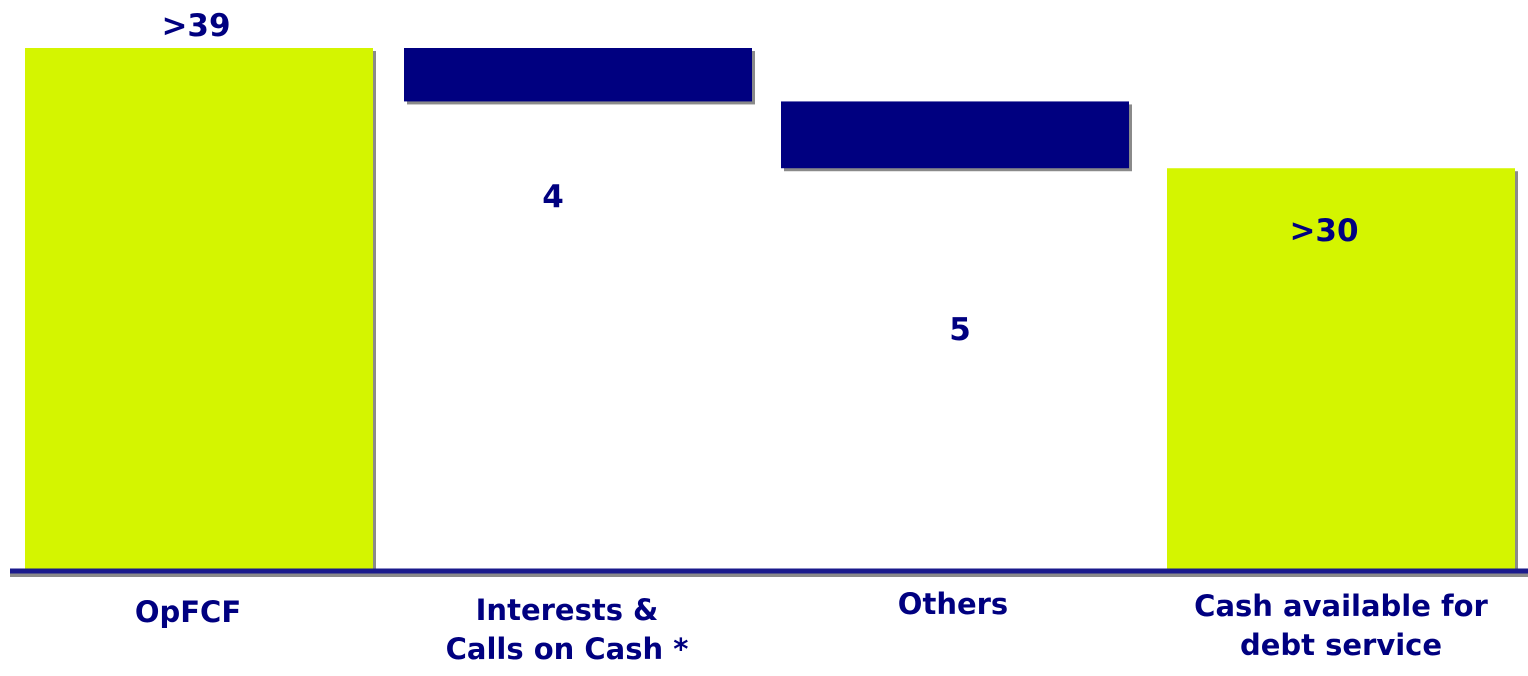 This screenshot has height=676, width=1528. I want to click on category-label: Others, so click(953, 604).